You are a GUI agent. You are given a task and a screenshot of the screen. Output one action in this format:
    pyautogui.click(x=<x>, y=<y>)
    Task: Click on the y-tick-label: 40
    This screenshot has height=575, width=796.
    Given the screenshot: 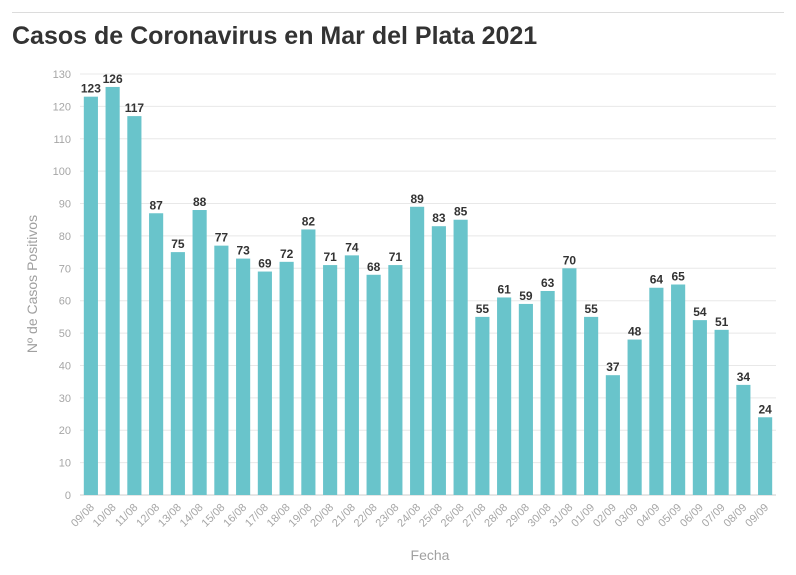 What is the action you would take?
    pyautogui.click(x=65, y=366)
    